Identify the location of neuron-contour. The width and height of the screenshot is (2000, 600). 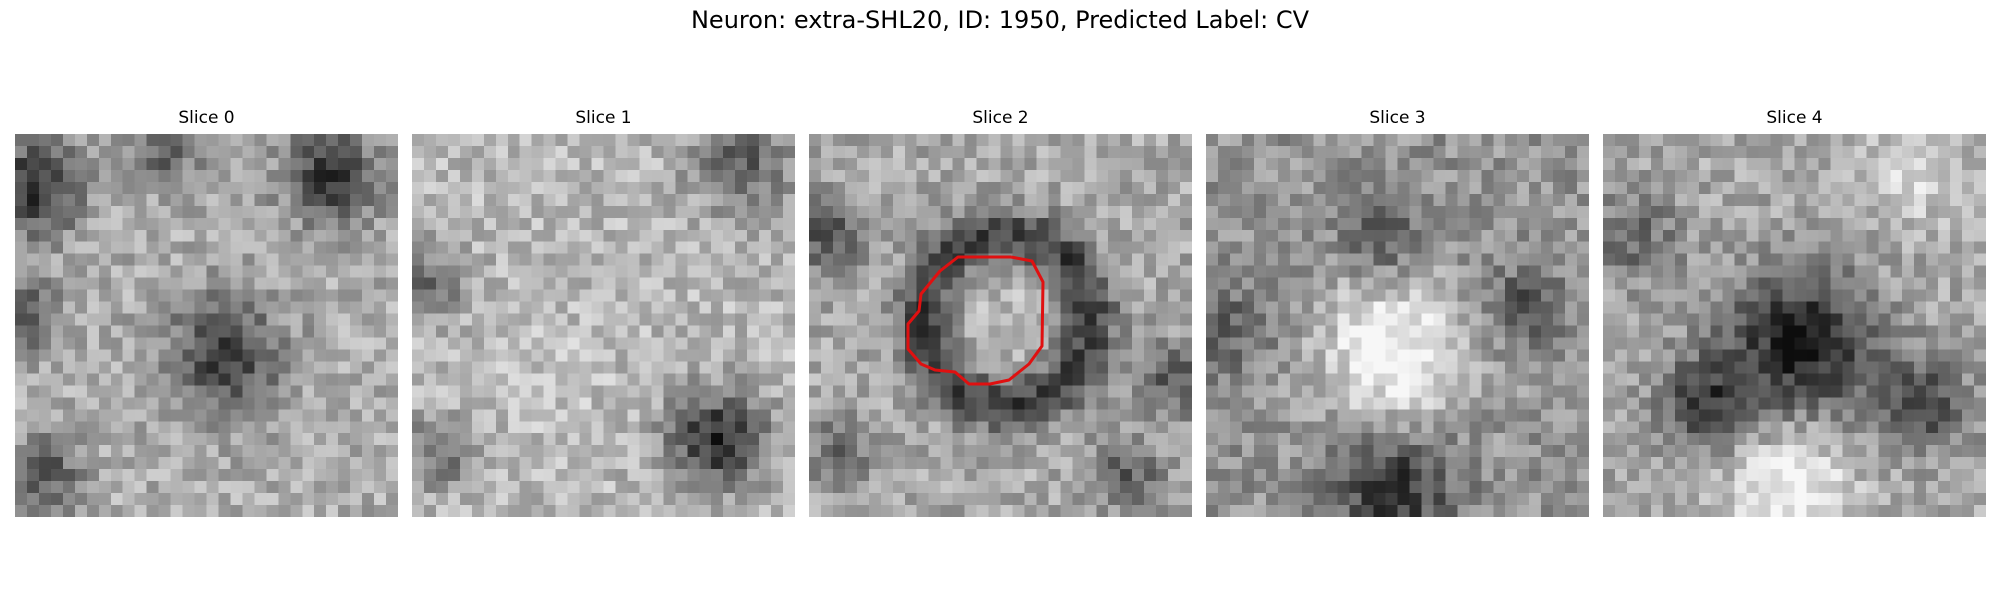
(975, 320).